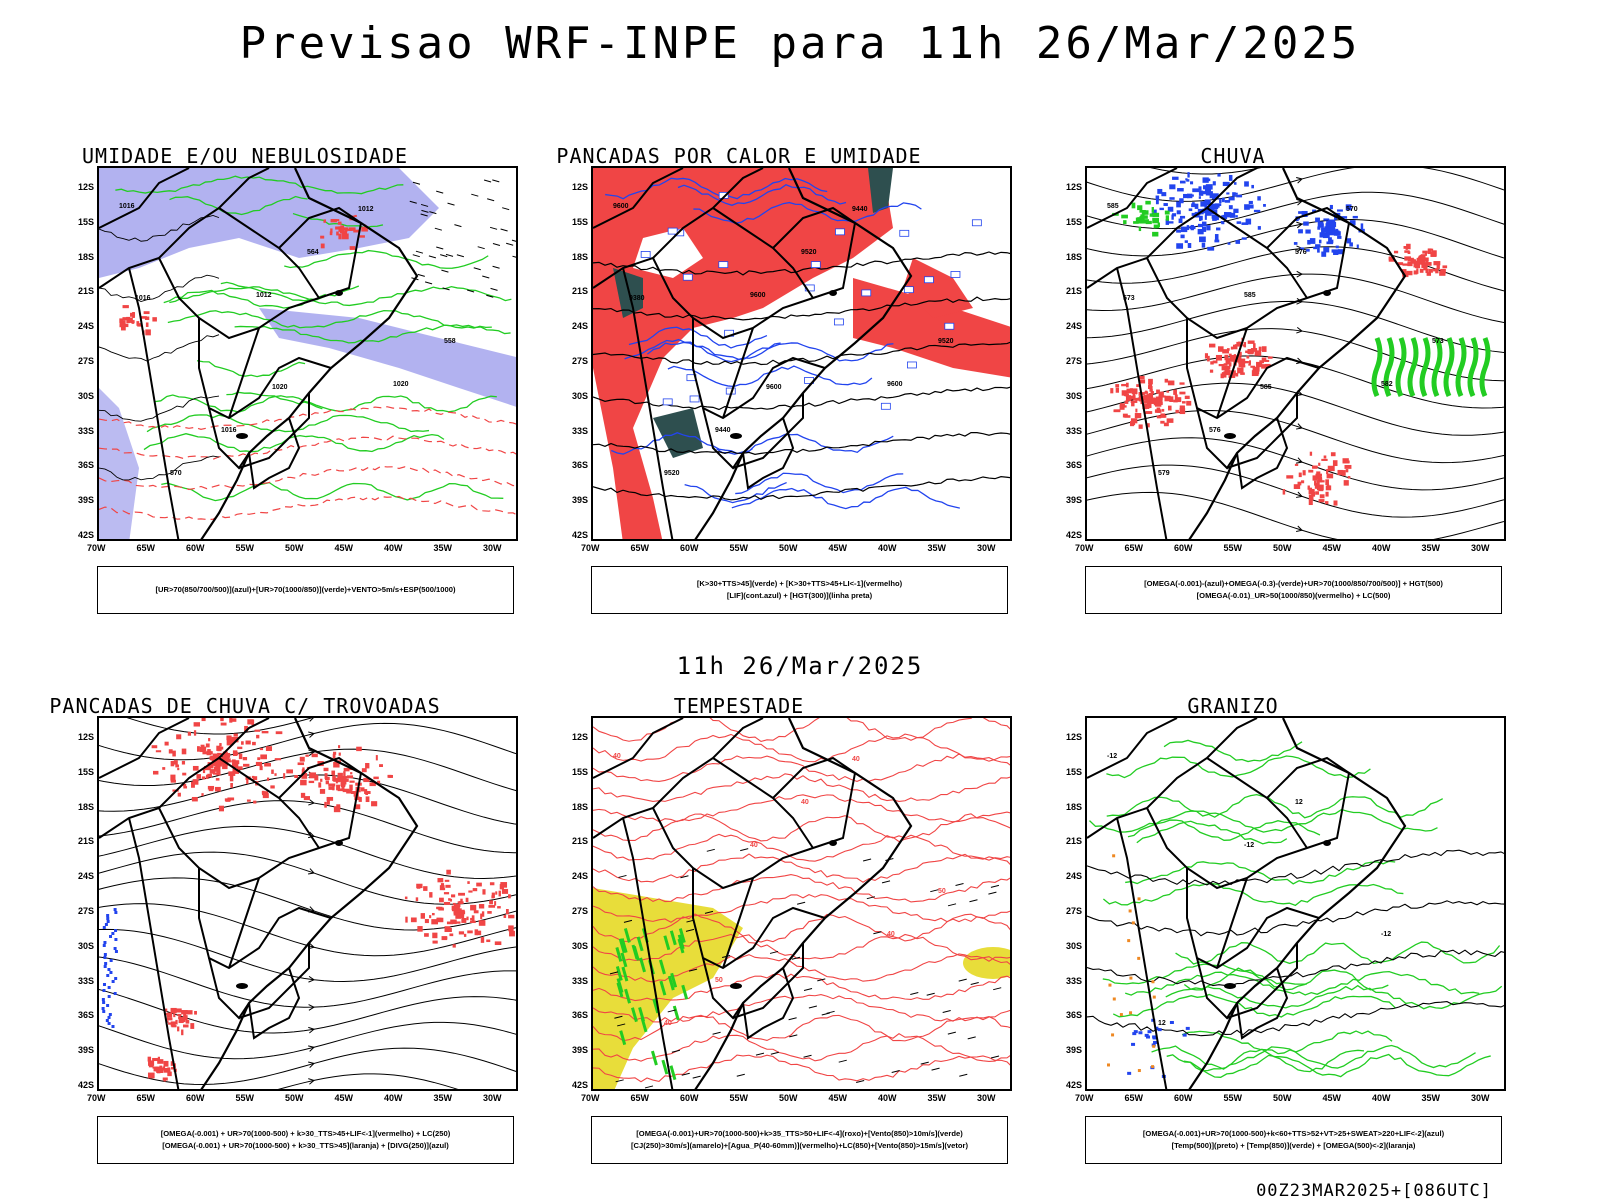  What do you see at coordinates (1295, 903) in the screenshot?
I see `map-area: -12 -12 -12 12 12` at bounding box center [1295, 903].